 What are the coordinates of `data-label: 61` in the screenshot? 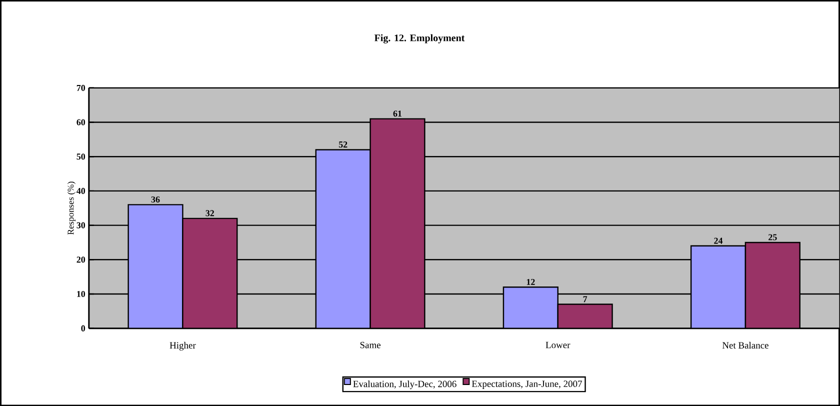 It's located at (397, 113).